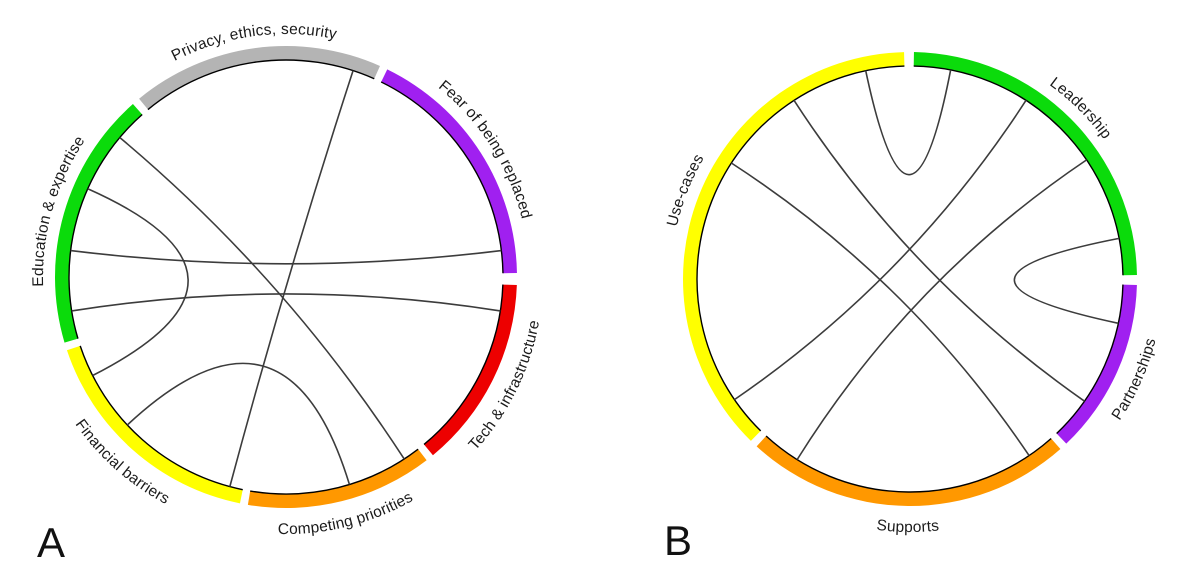 This screenshot has height=573, width=1200. I want to click on segment-label-fear-of-being-replaced: Fear of being replaced, so click(484, 148).